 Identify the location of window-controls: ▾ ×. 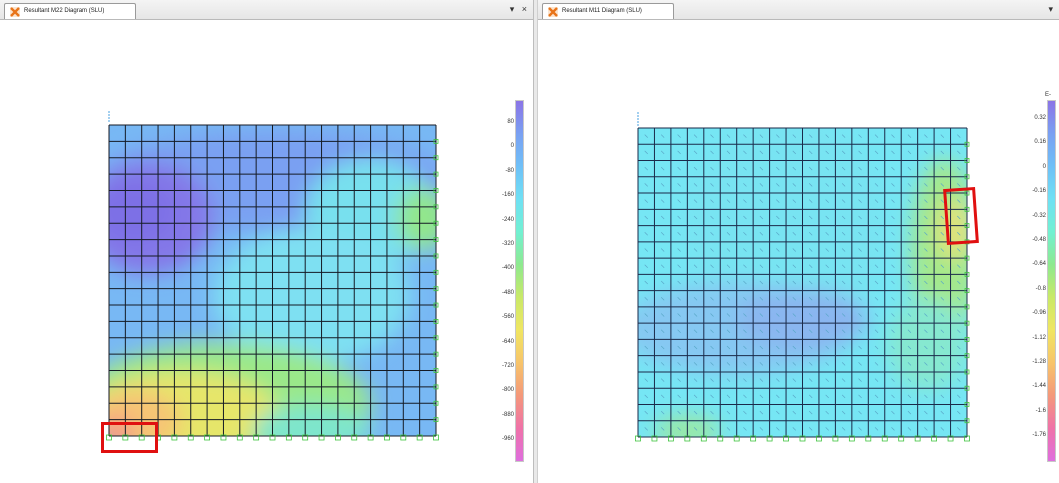
(516, 9).